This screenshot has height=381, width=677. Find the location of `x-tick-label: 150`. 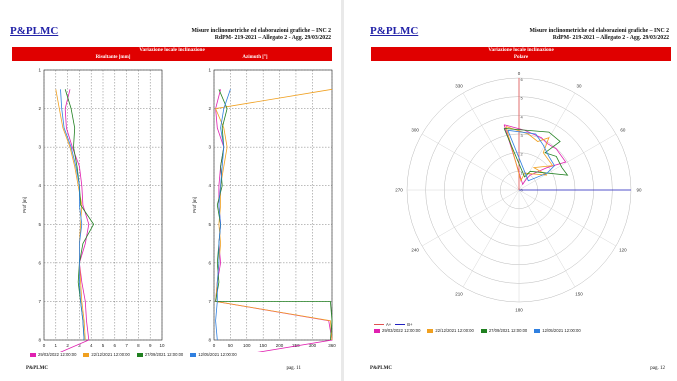

x-tick-label: 150 is located at coordinates (263, 345).